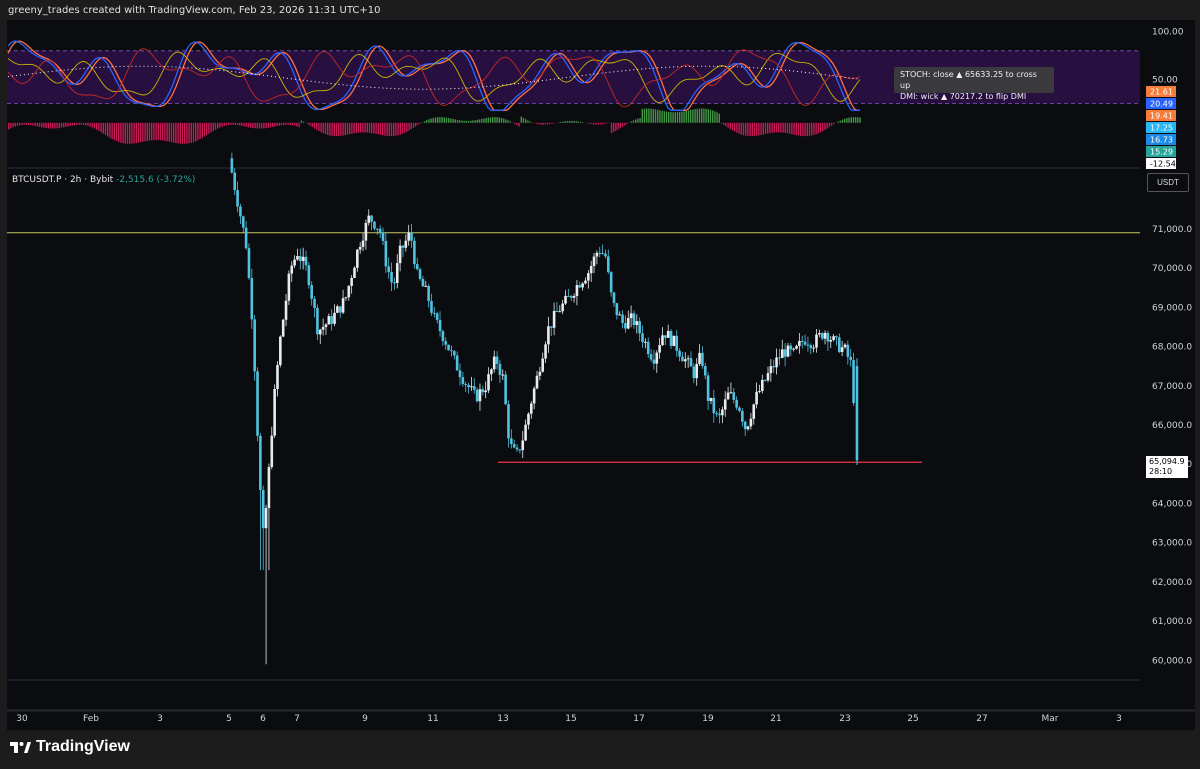  I want to click on time-tick-label: 6, so click(263, 719).